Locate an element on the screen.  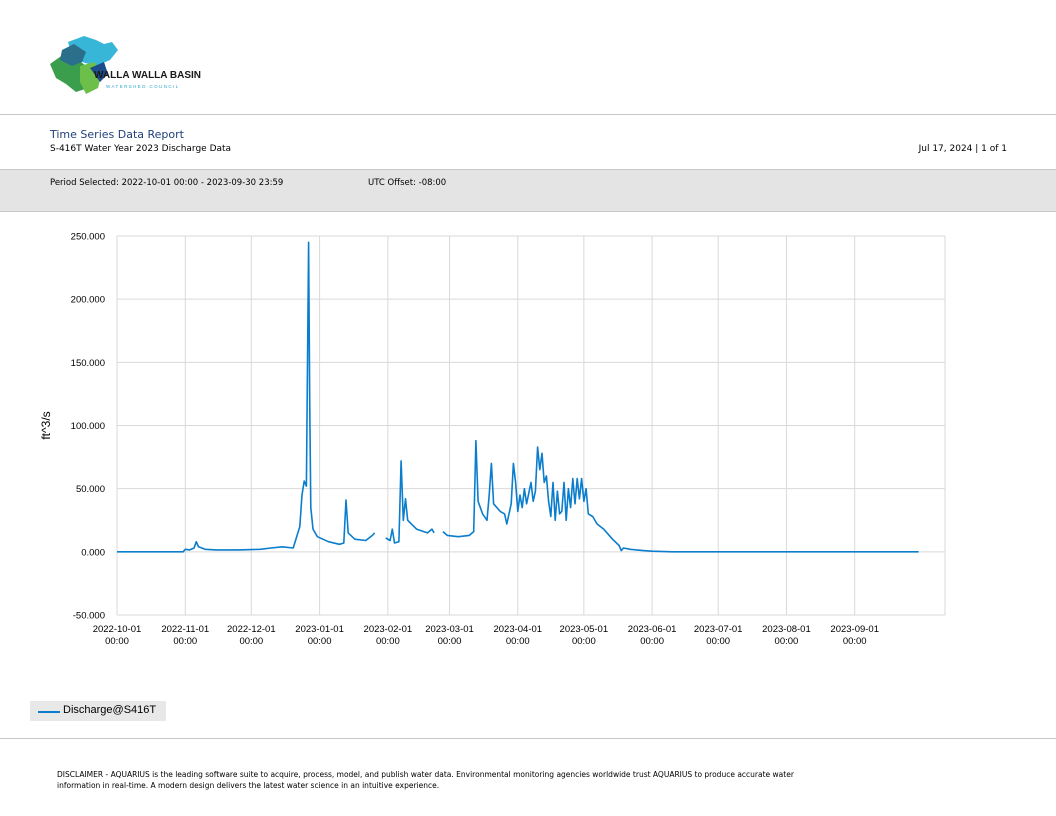
x-tick-label: 2022-11-01 is located at coordinates (185, 629).